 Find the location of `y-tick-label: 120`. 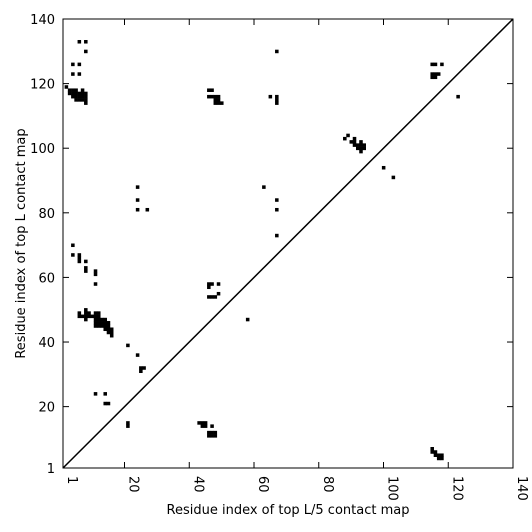

y-tick-label: 120 is located at coordinates (42, 85).